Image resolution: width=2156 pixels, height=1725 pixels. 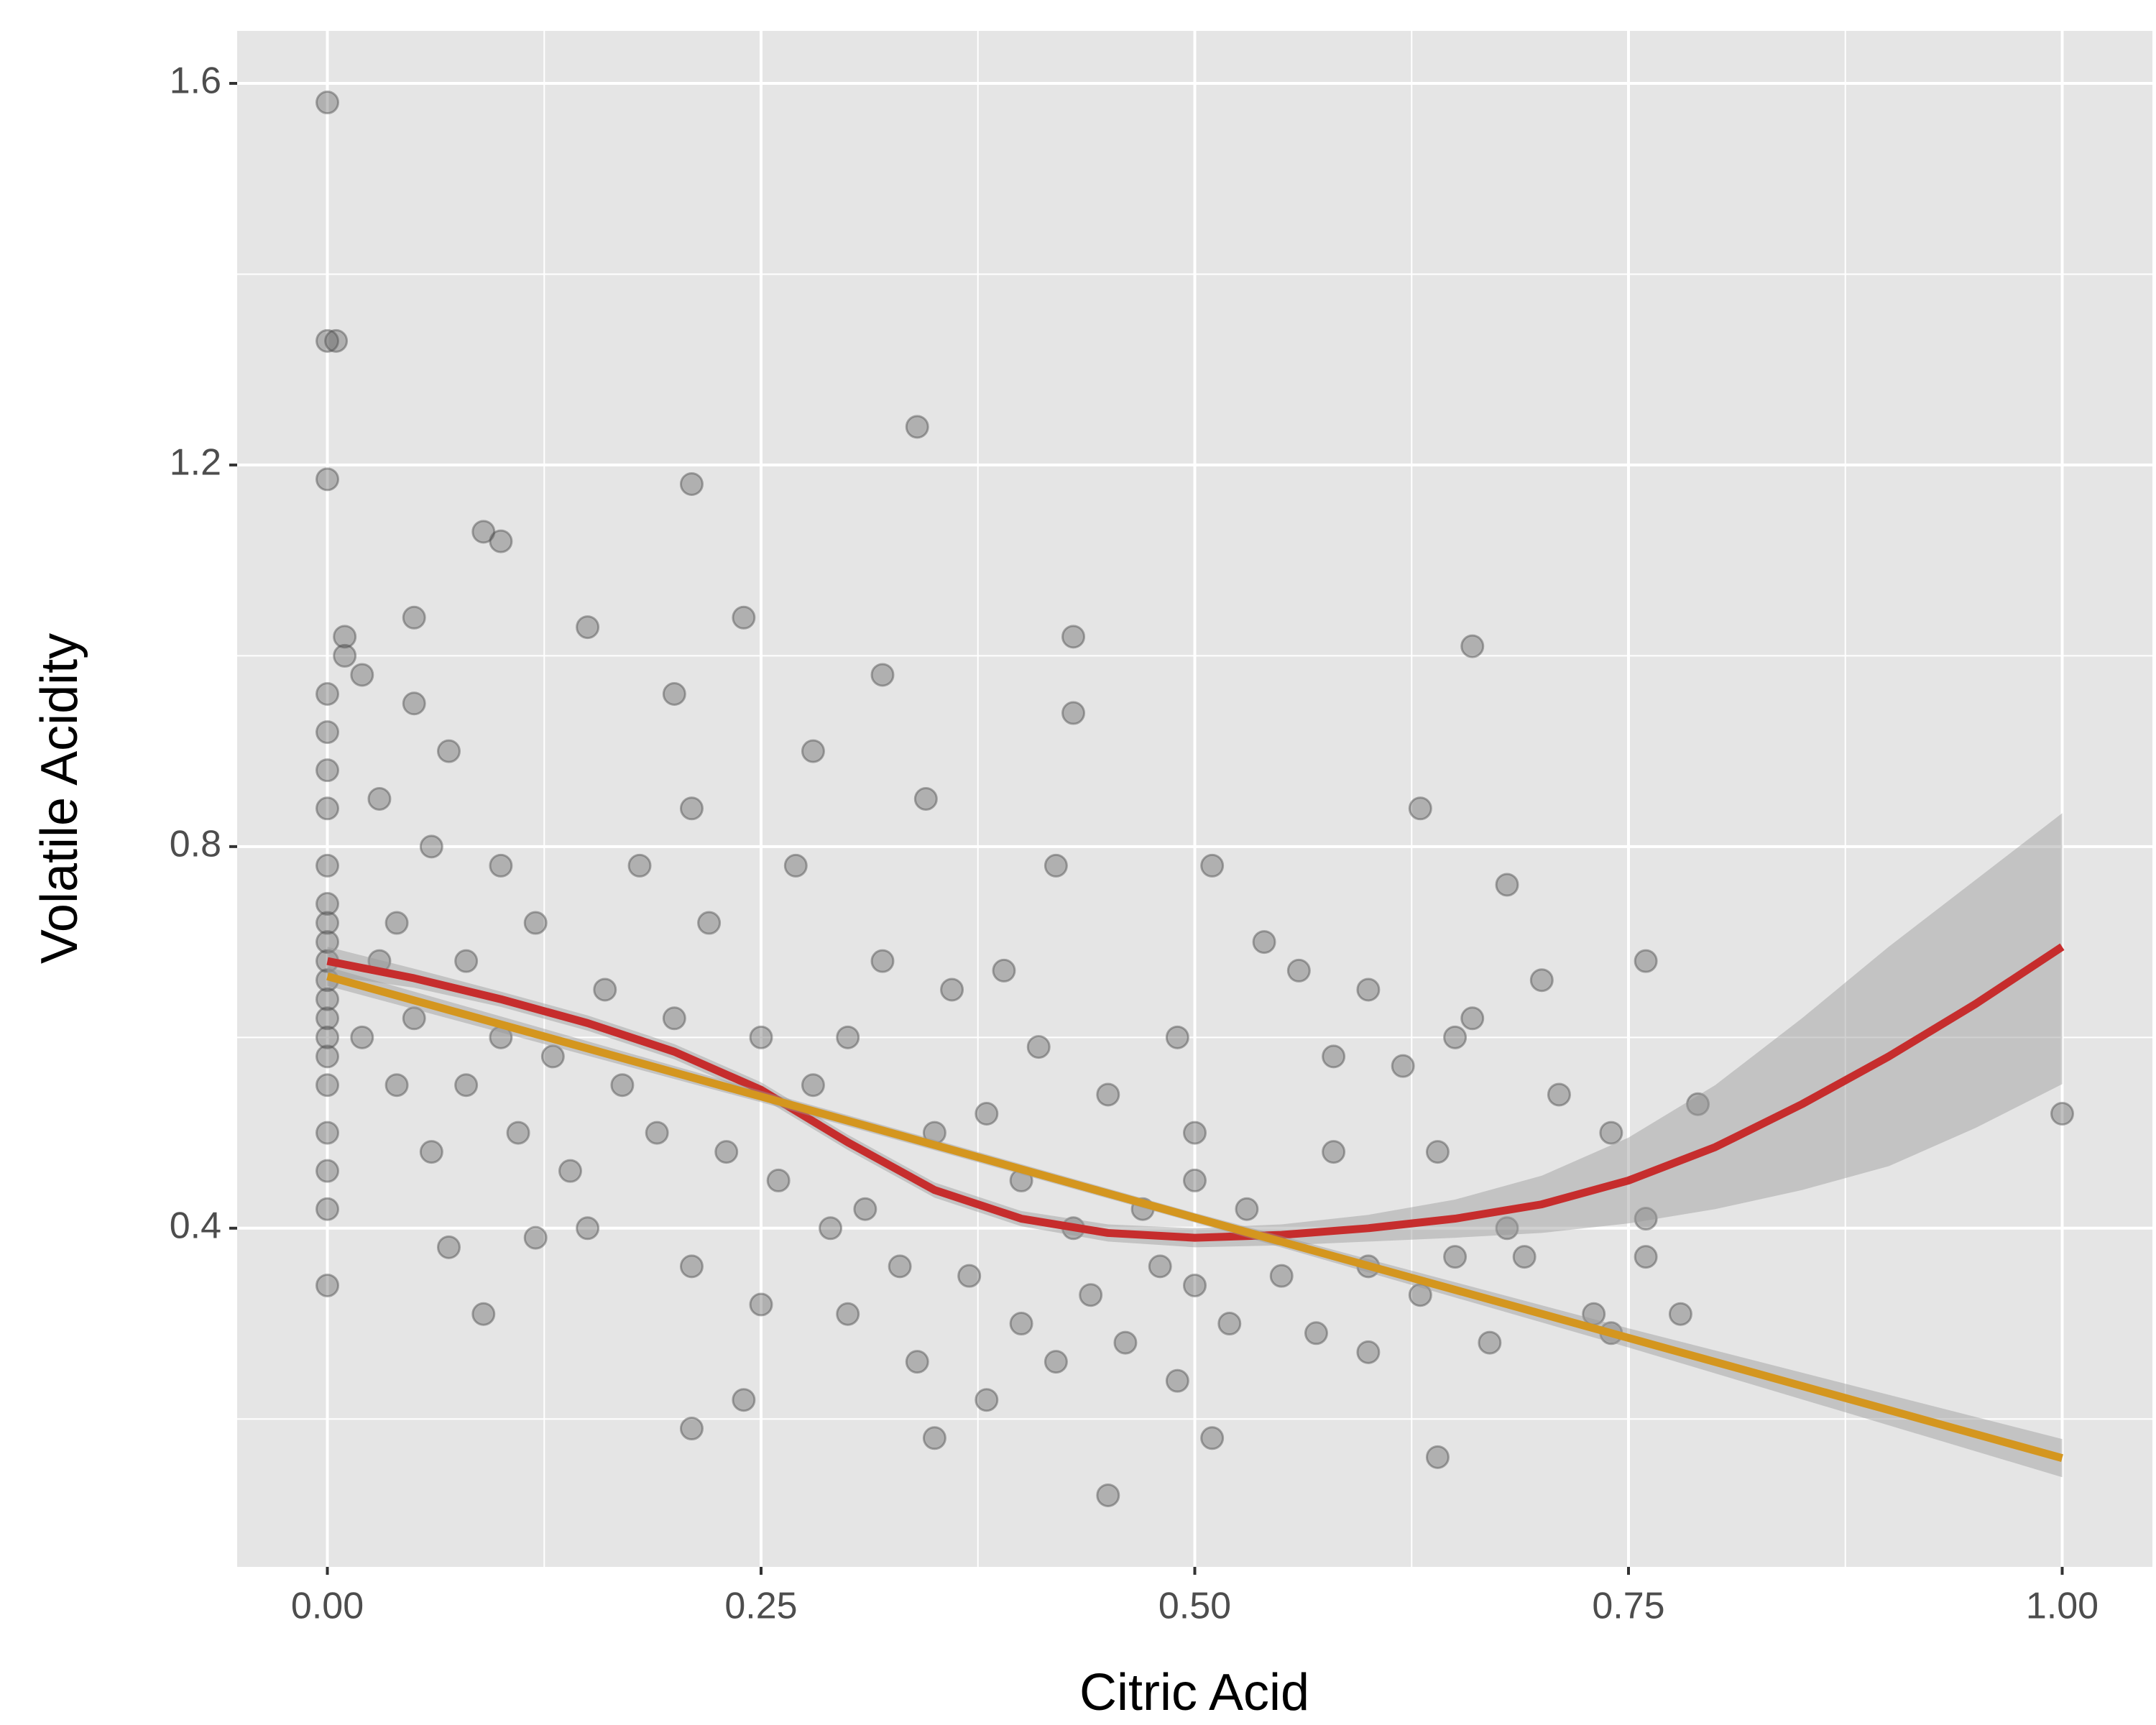 I want to click on x-tick-label: 0.75, so click(x=1628, y=1606).